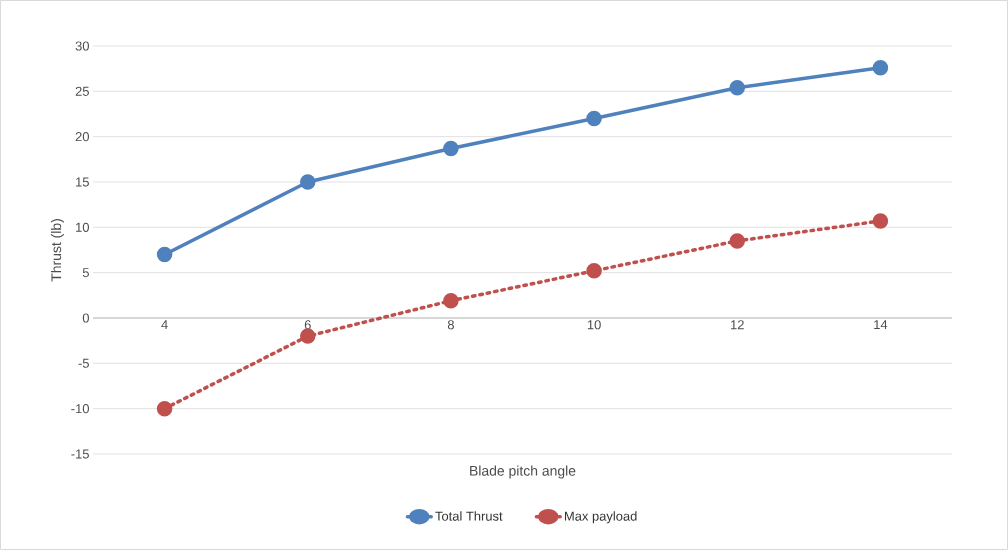 This screenshot has height=550, width=1008. Describe the element at coordinates (307, 325) in the screenshot. I see `x-tick-label: 6` at that location.